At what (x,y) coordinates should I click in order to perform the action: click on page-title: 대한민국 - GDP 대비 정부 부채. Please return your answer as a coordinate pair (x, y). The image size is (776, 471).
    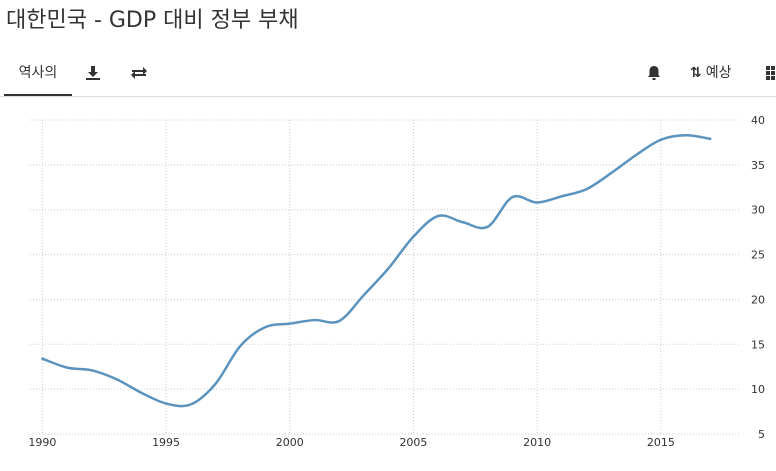
    Looking at the image, I should click on (152, 20).